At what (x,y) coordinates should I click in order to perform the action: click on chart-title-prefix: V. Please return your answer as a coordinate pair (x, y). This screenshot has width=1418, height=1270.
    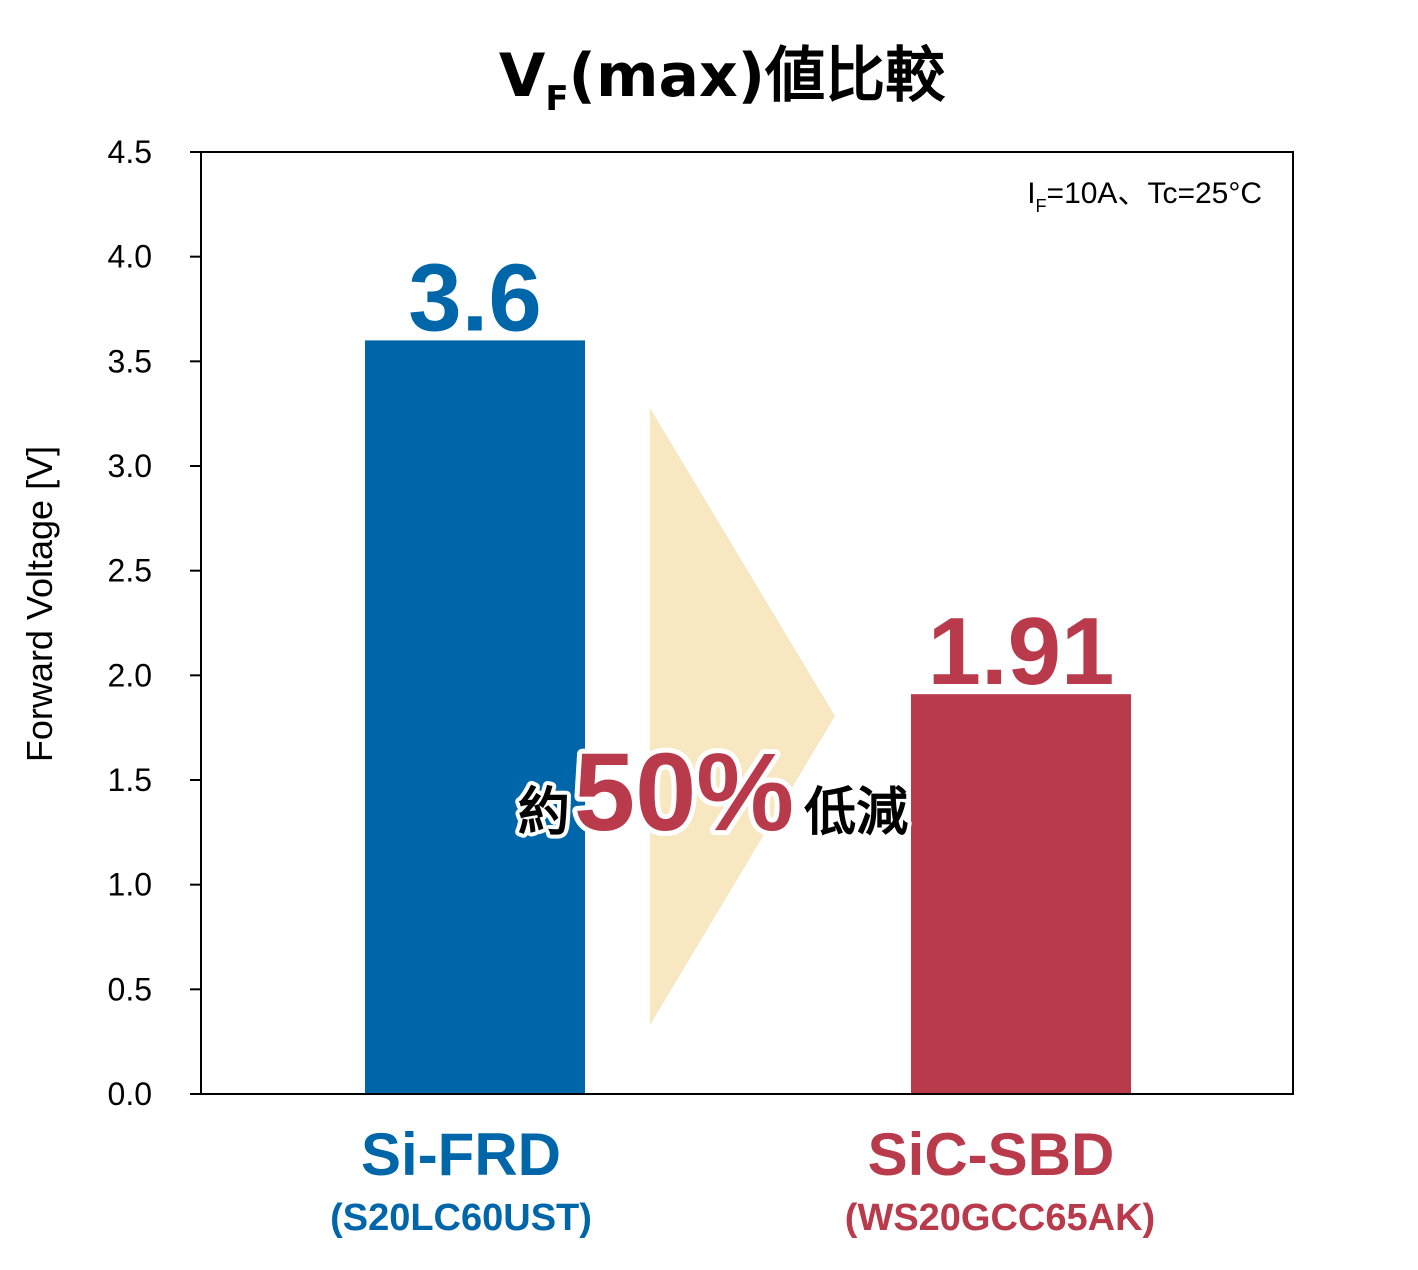
    Looking at the image, I should click on (522, 76).